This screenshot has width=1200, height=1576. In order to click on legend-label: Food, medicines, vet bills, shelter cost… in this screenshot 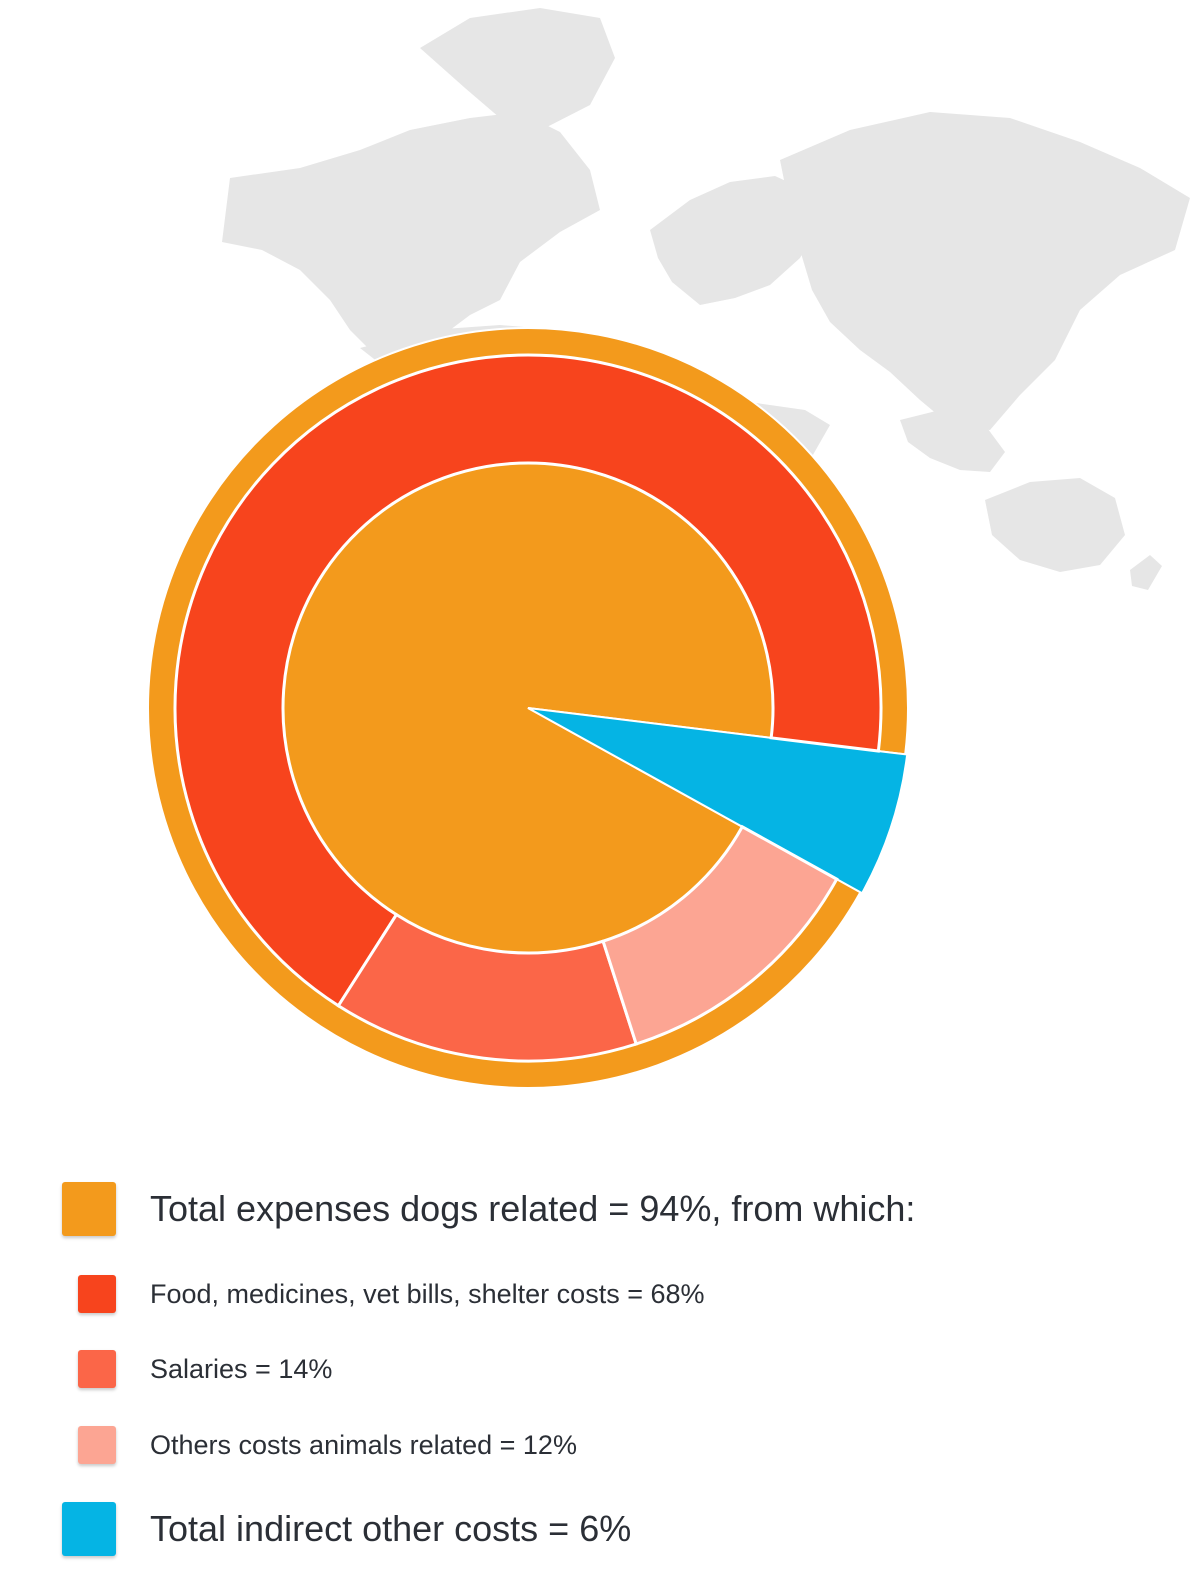, I will do `click(427, 1293)`.